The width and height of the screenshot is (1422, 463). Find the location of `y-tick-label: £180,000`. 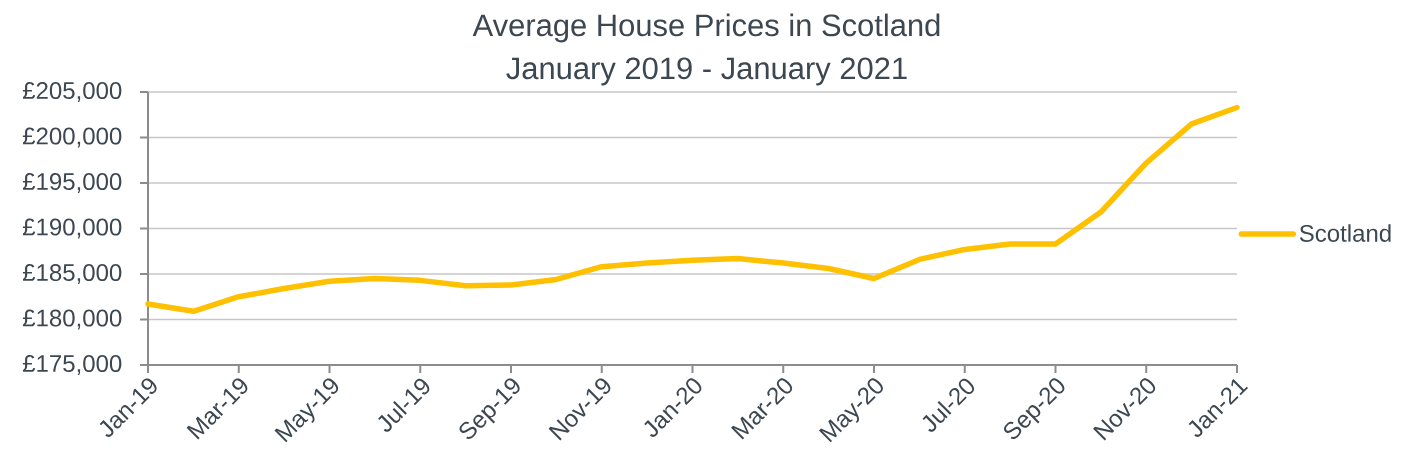

y-tick-label: £180,000 is located at coordinates (72, 319).